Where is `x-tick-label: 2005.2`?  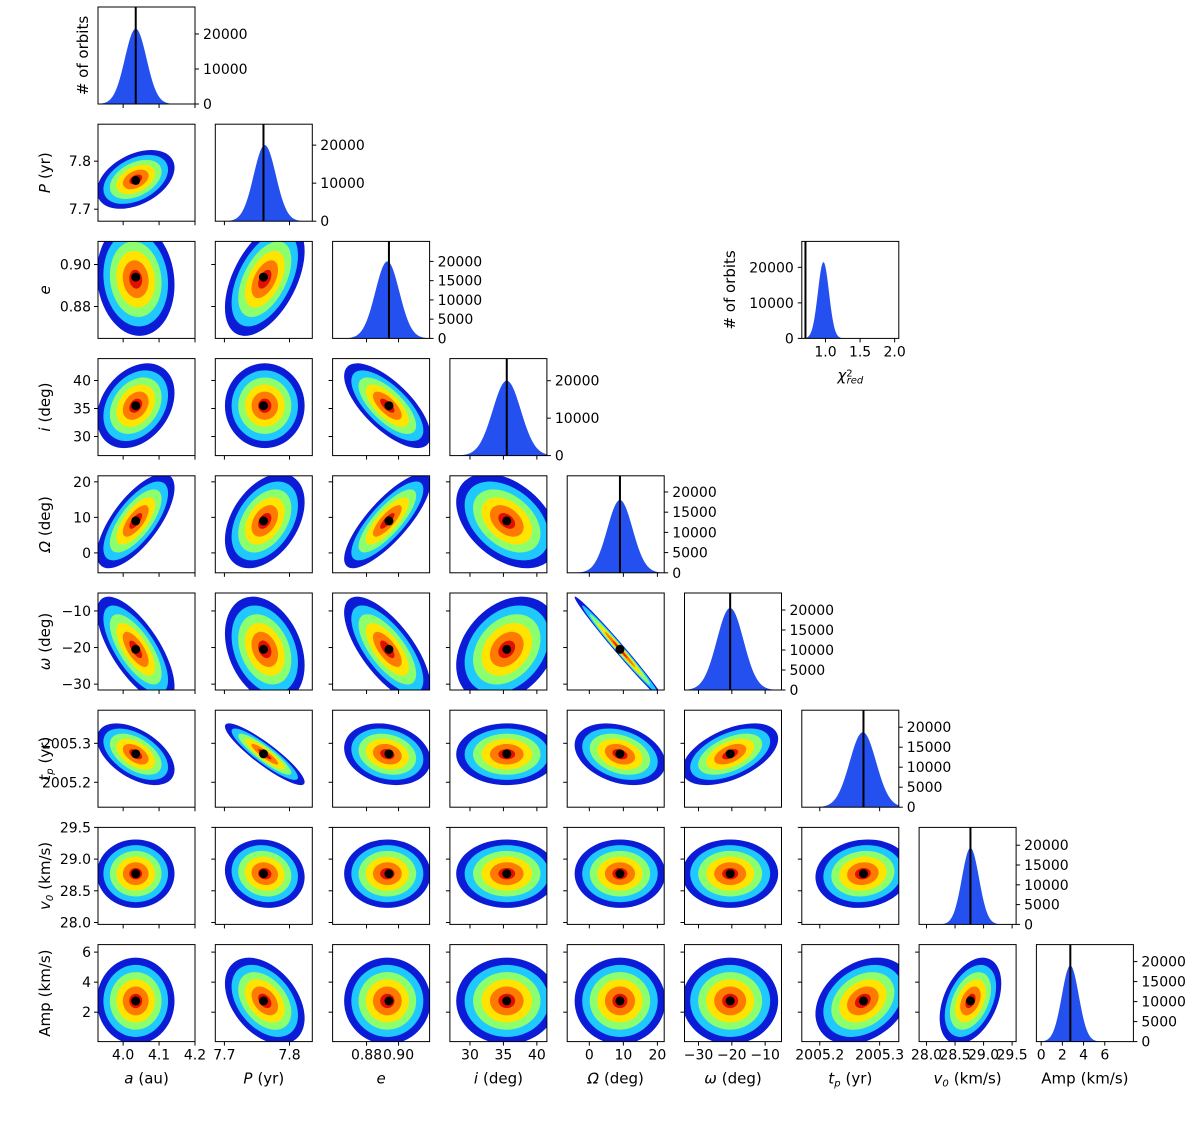 x-tick-label: 2005.2 is located at coordinates (819, 1056).